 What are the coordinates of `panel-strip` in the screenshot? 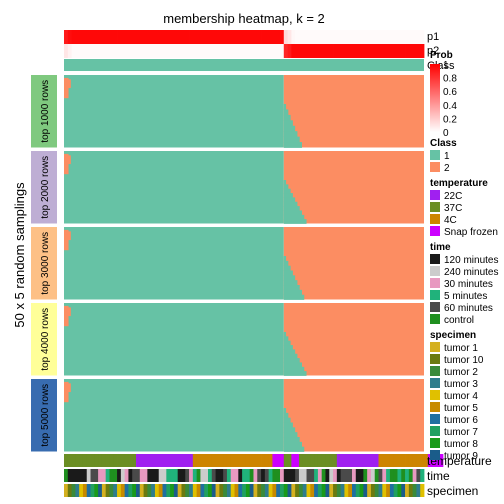 It's located at (44, 415).